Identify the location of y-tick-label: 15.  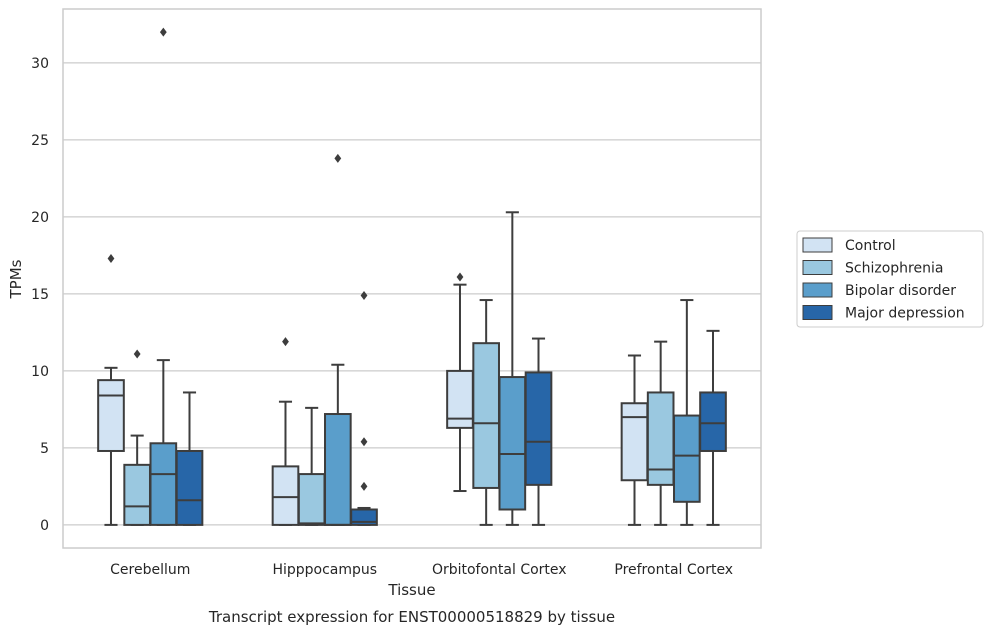
(40, 295).